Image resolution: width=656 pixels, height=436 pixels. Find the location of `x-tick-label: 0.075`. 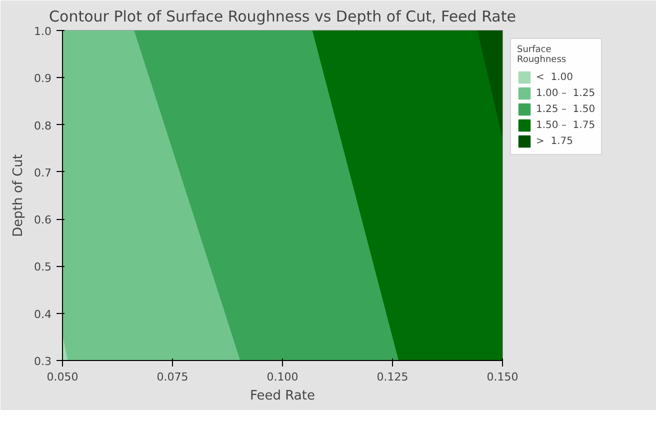

x-tick-label: 0.075 is located at coordinates (172, 377).